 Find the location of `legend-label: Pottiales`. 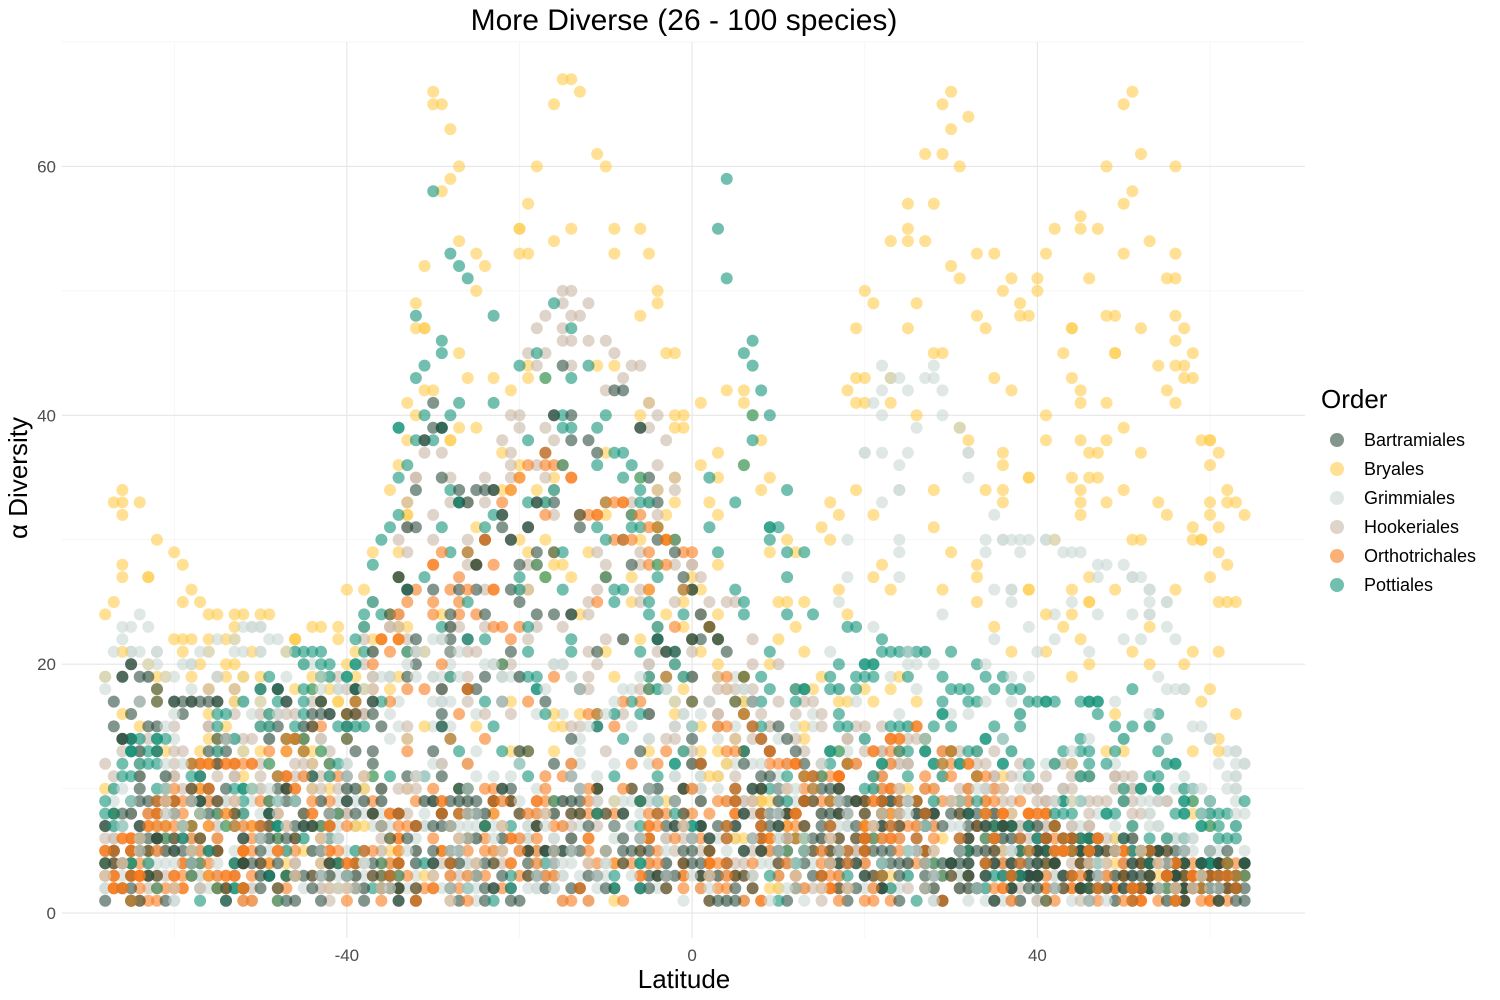

legend-label: Pottiales is located at coordinates (1398, 585).